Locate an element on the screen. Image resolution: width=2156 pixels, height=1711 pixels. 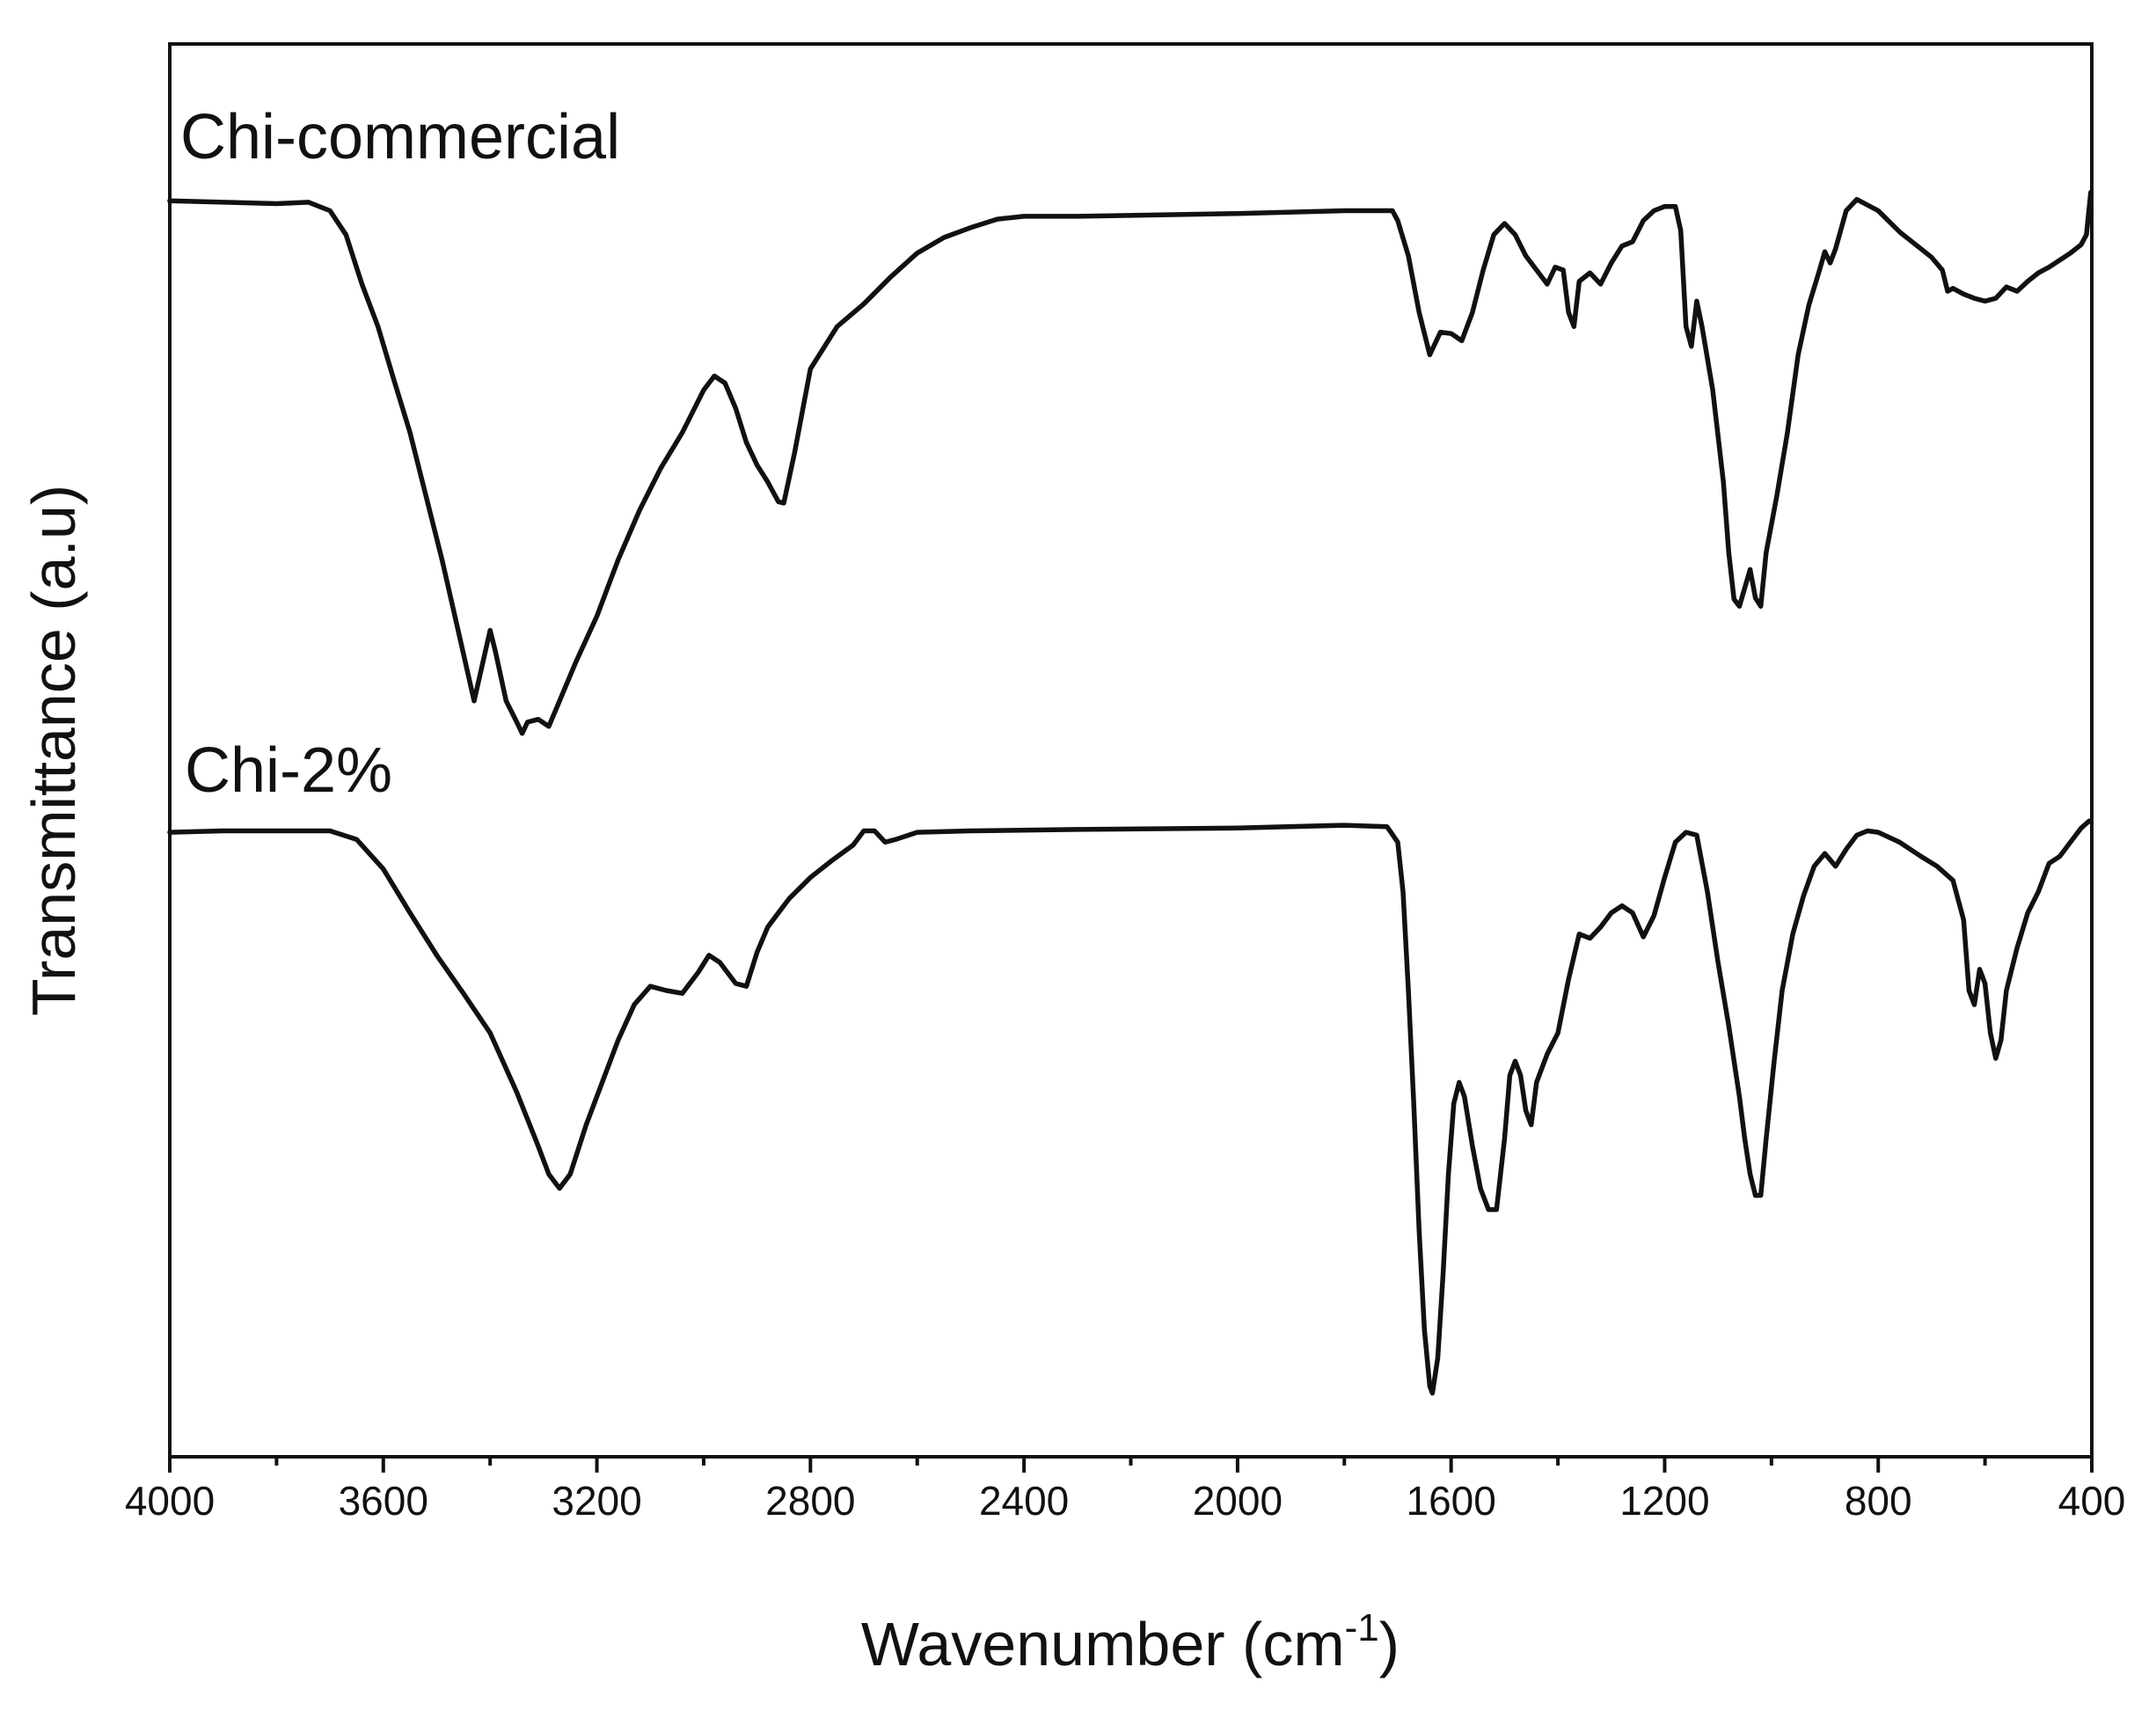
x-tick-label: 3600 is located at coordinates (383, 1501).